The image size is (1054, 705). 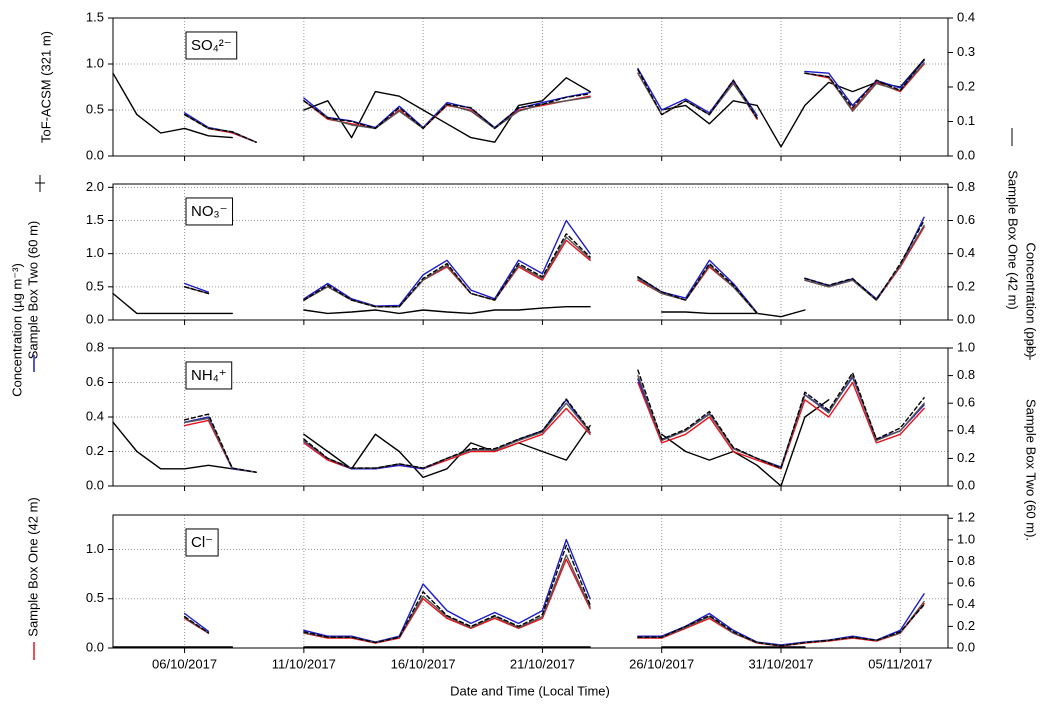 What do you see at coordinates (966, 517) in the screenshot?
I see `y2-tick-label: 1.2` at bounding box center [966, 517].